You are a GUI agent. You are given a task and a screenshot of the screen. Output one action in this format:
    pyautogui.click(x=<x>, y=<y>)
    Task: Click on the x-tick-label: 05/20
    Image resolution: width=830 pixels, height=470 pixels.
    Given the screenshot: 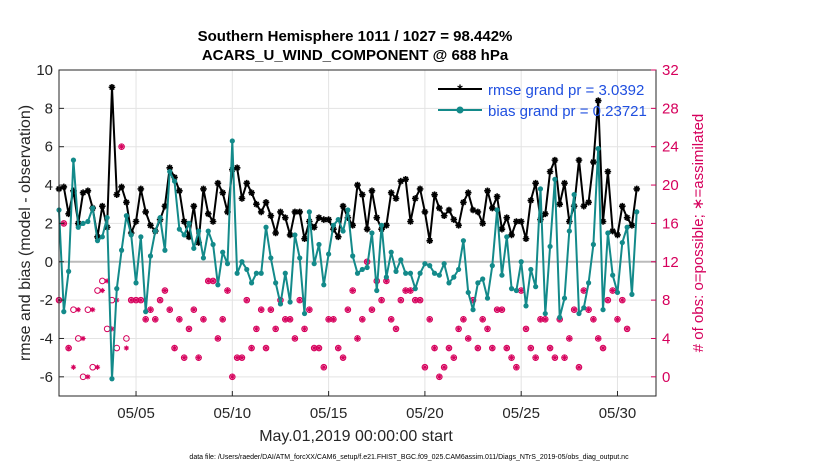 What is the action you would take?
    pyautogui.click(x=425, y=413)
    